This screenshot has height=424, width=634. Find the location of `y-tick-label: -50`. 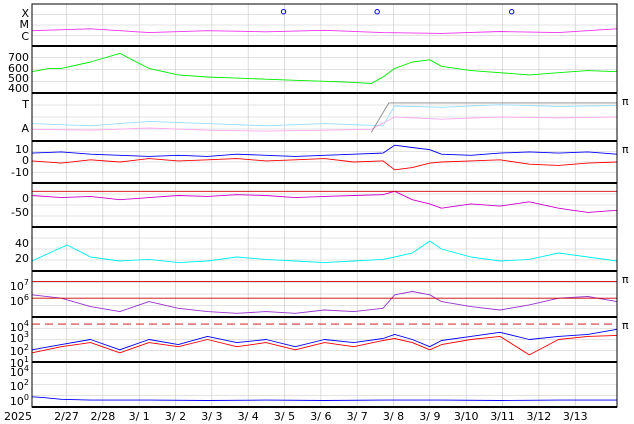

y-tick-label: -50 is located at coordinates (20, 212).